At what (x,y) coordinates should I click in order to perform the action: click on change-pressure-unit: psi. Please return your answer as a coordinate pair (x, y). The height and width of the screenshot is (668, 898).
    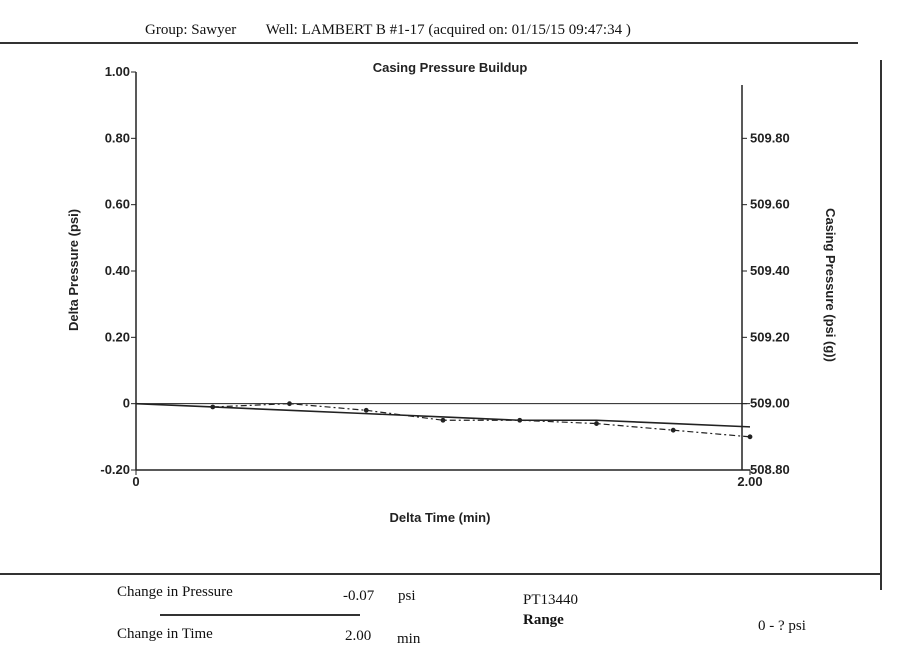
    Looking at the image, I should click on (407, 596).